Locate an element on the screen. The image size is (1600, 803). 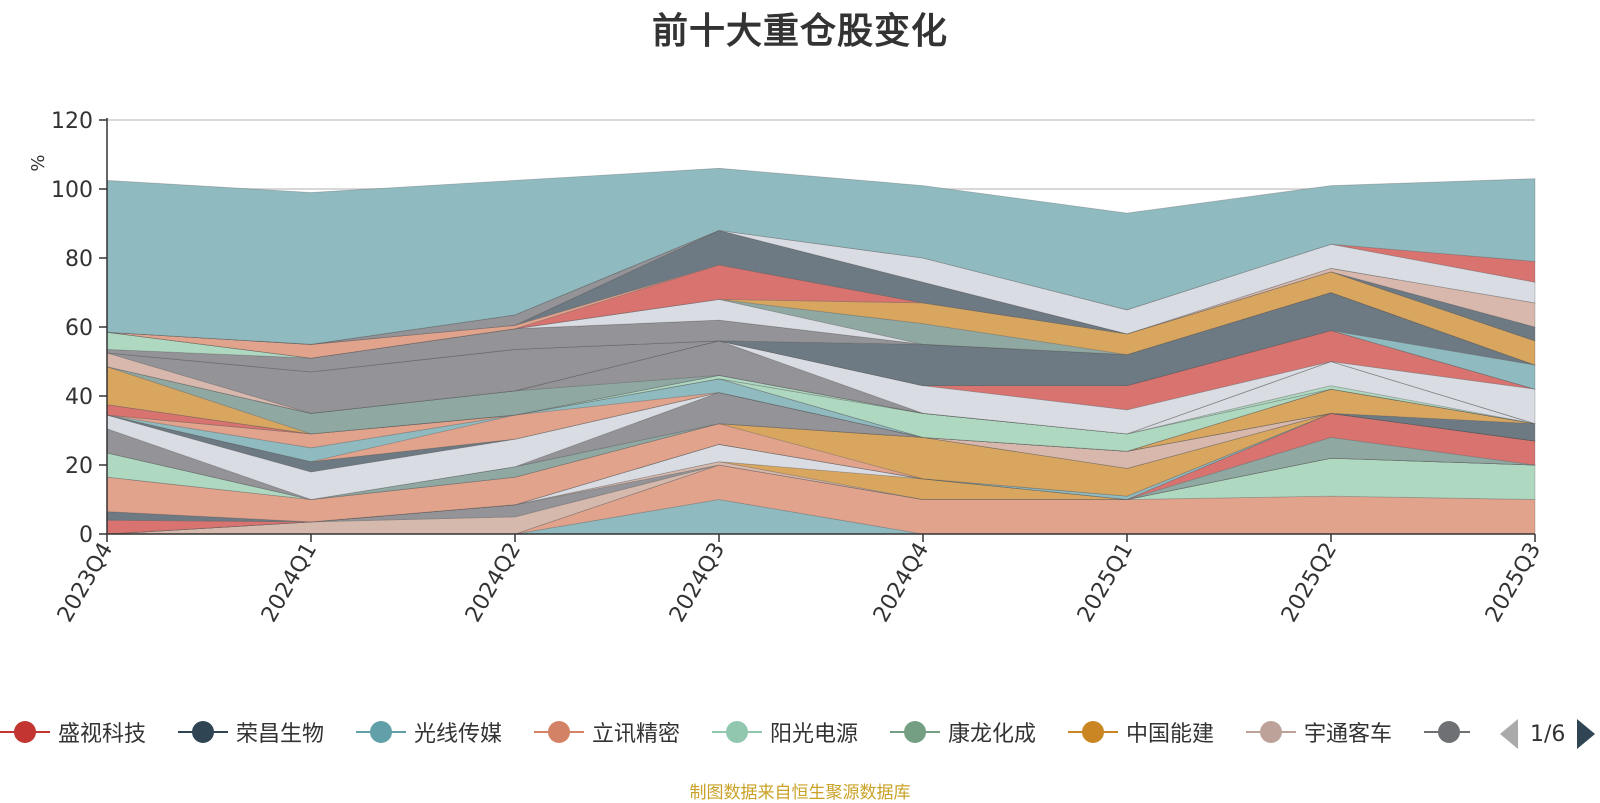
x-tick-label: 2024Q4 is located at coordinates (901, 583).